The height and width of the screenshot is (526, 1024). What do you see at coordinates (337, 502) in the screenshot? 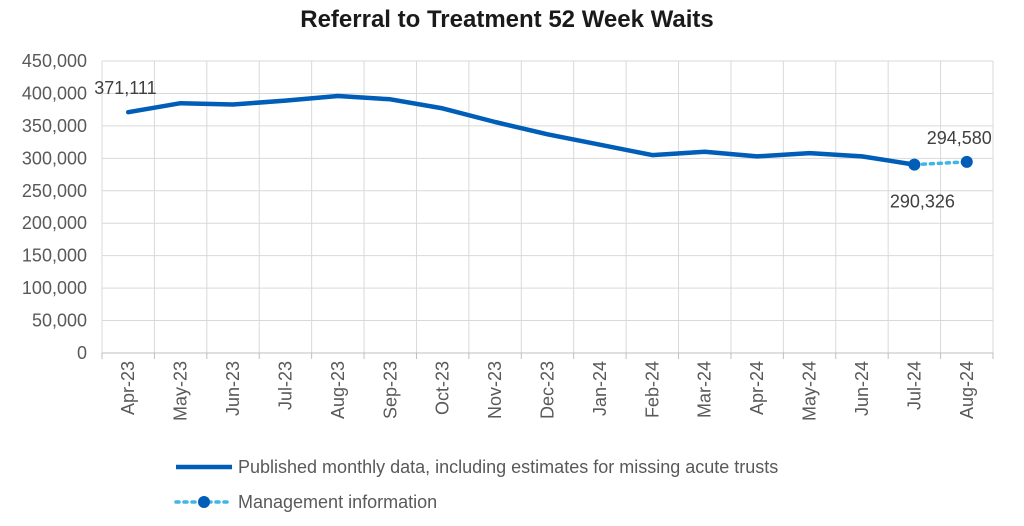
I see `legend-label: Management information` at bounding box center [337, 502].